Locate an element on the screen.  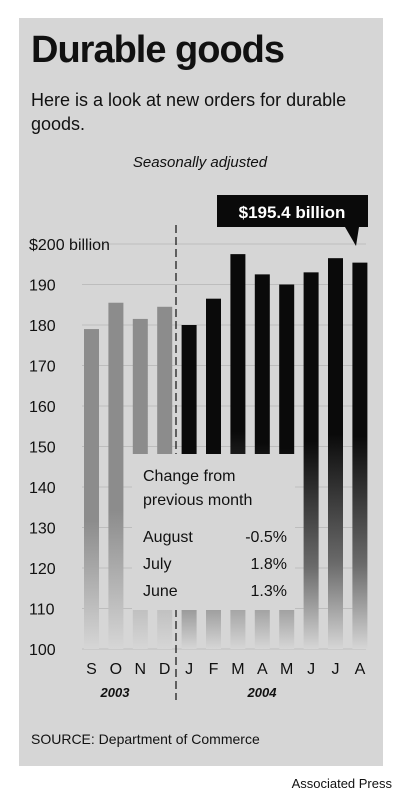
x-tick-label: S is located at coordinates (91, 669).